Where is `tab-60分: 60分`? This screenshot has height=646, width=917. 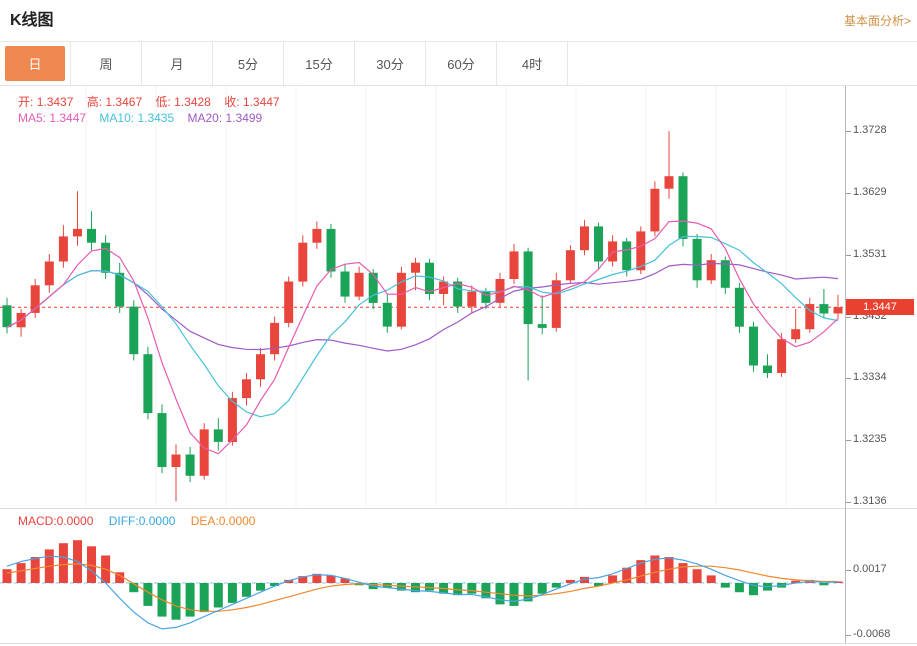
tab-60分: 60分 is located at coordinates (461, 63).